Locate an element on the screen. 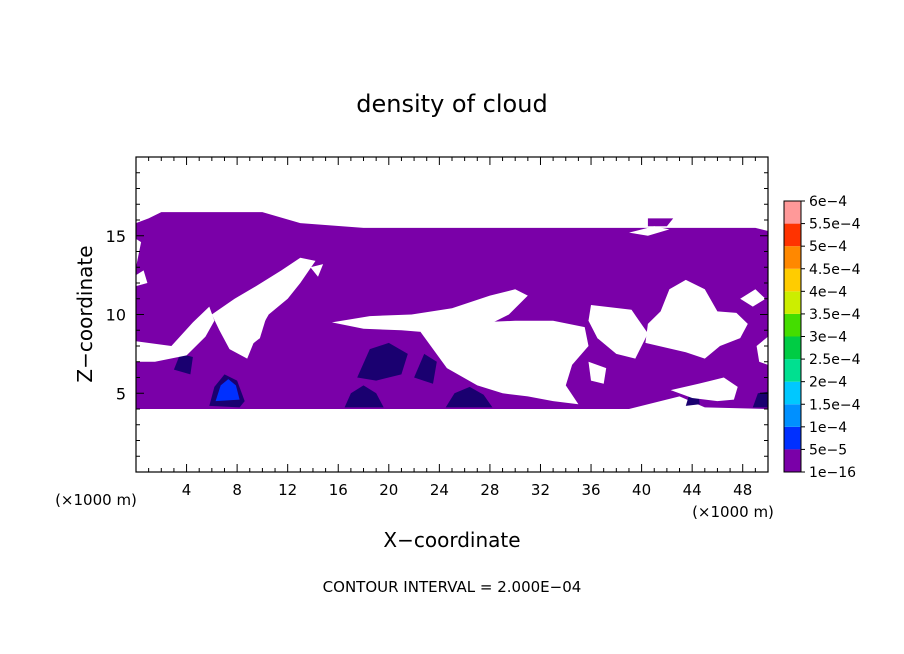 The image size is (904, 654). x-tick-label: 28 is located at coordinates (489, 490).